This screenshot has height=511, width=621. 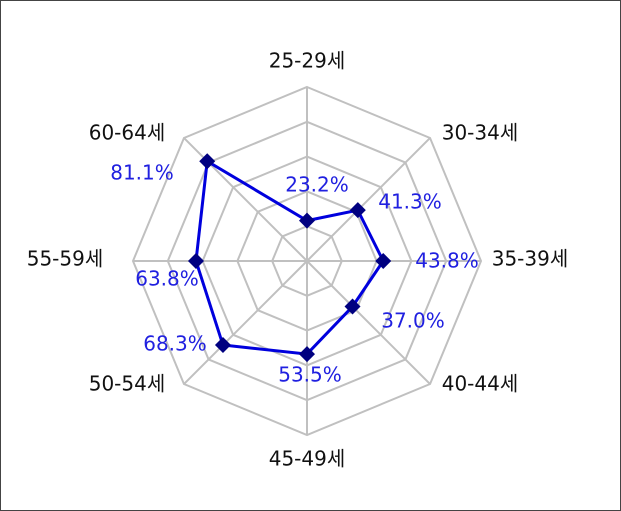 What do you see at coordinates (65, 259) in the screenshot?
I see `category-label: 55-59세` at bounding box center [65, 259].